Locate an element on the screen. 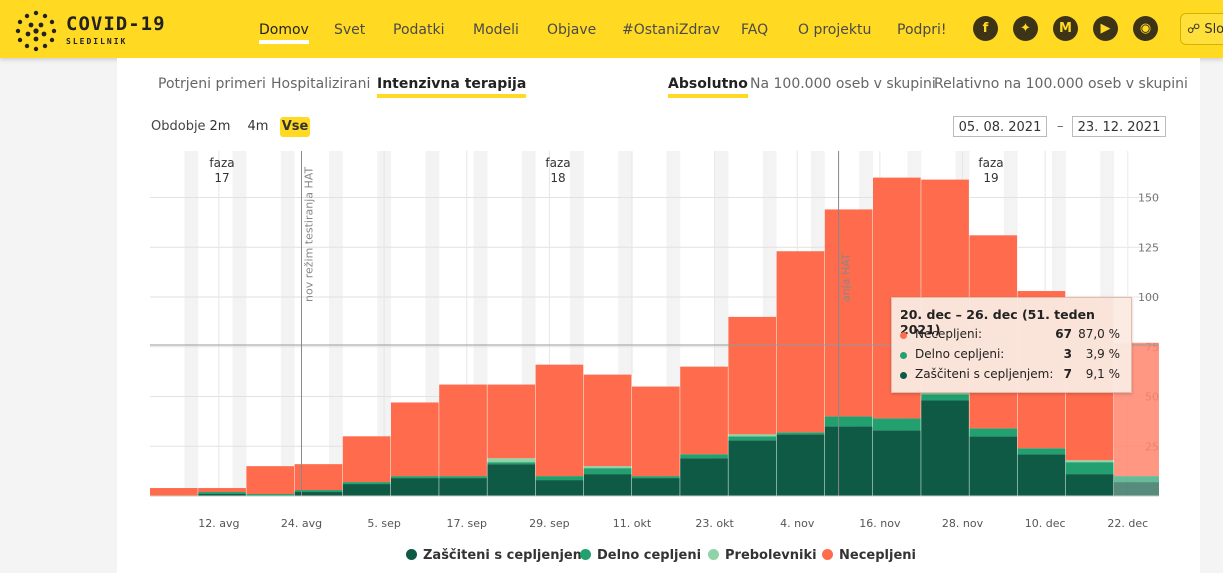 The width and height of the screenshot is (1223, 573). x-tick-label: 5. sep is located at coordinates (383, 523).